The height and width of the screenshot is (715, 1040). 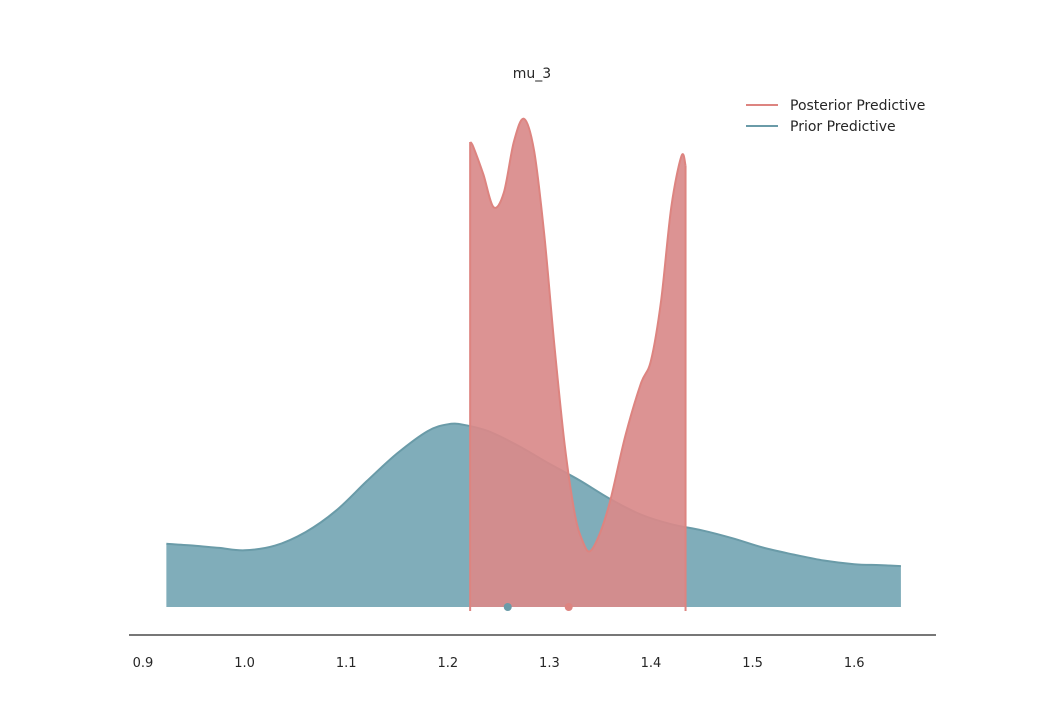 I want to click on legend-label-prior: Prior Predictive, so click(x=843, y=127).